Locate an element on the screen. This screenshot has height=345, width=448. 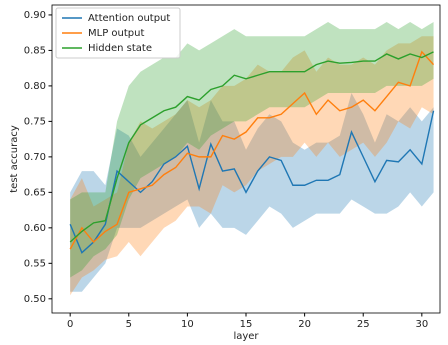
y-tick-label: 0.55 is located at coordinates (35, 263).